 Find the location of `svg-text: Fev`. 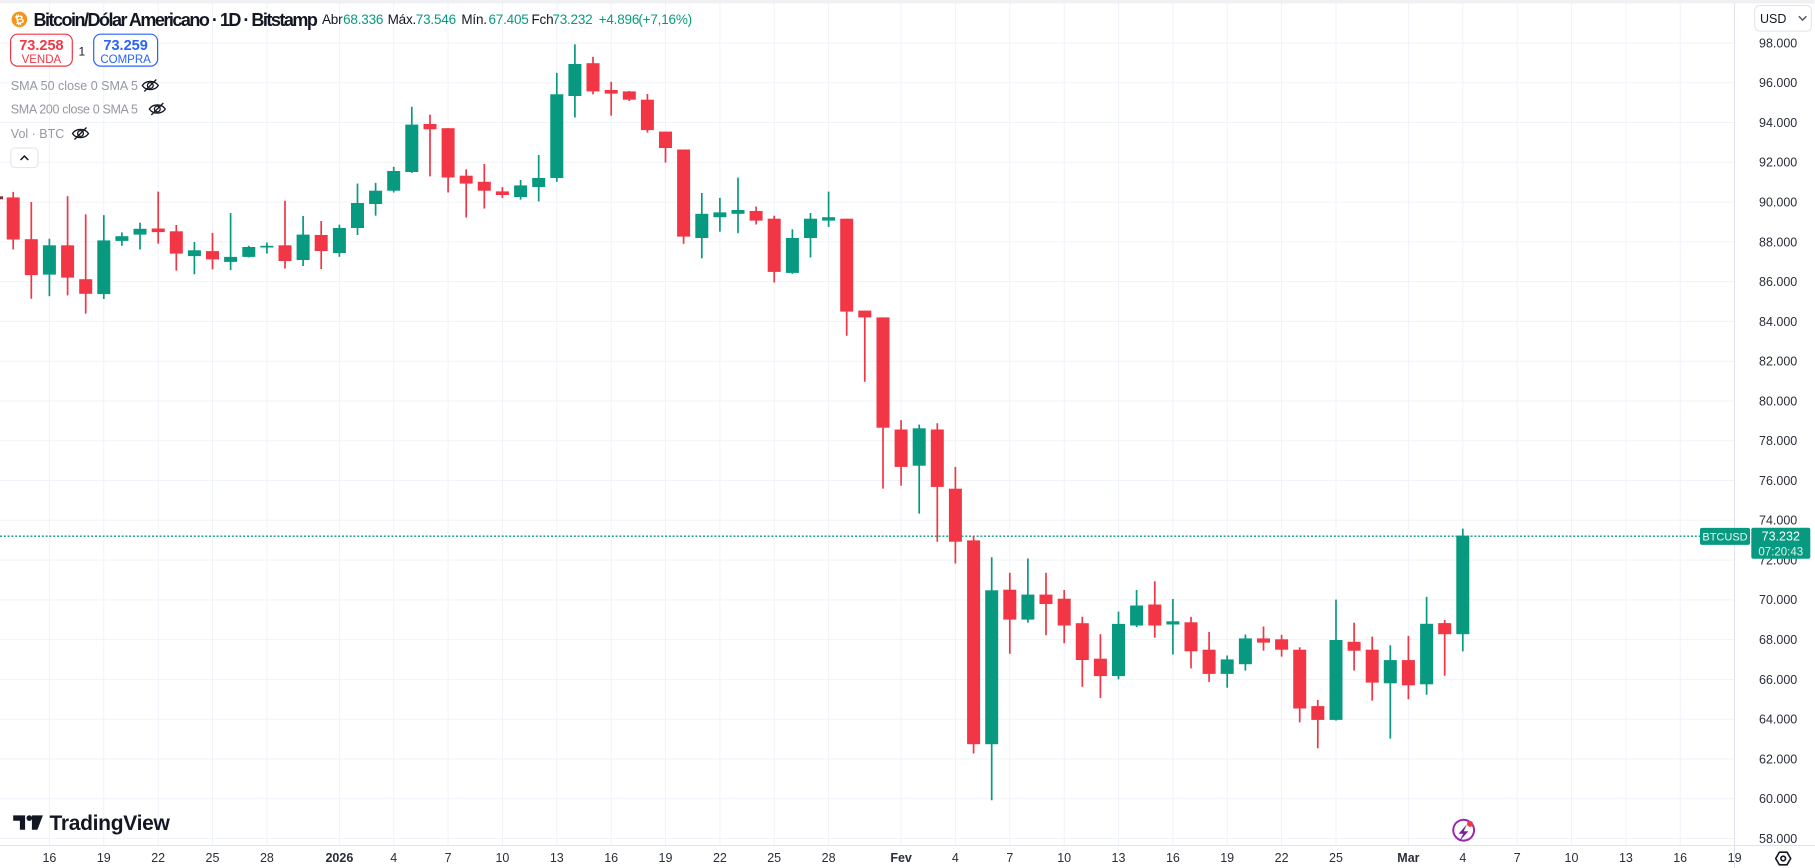

svg-text: Fev is located at coordinates (901, 858).